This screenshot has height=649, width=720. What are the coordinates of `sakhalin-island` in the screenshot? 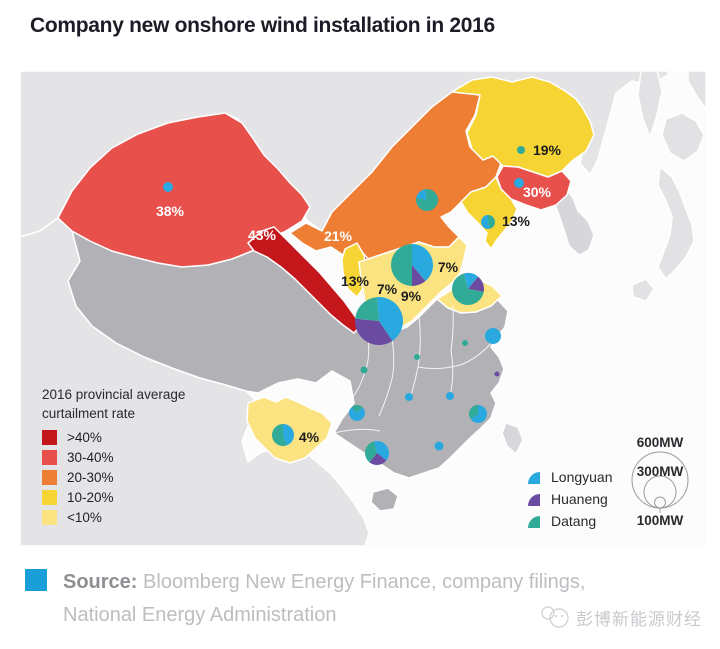 It's located at (650, 104).